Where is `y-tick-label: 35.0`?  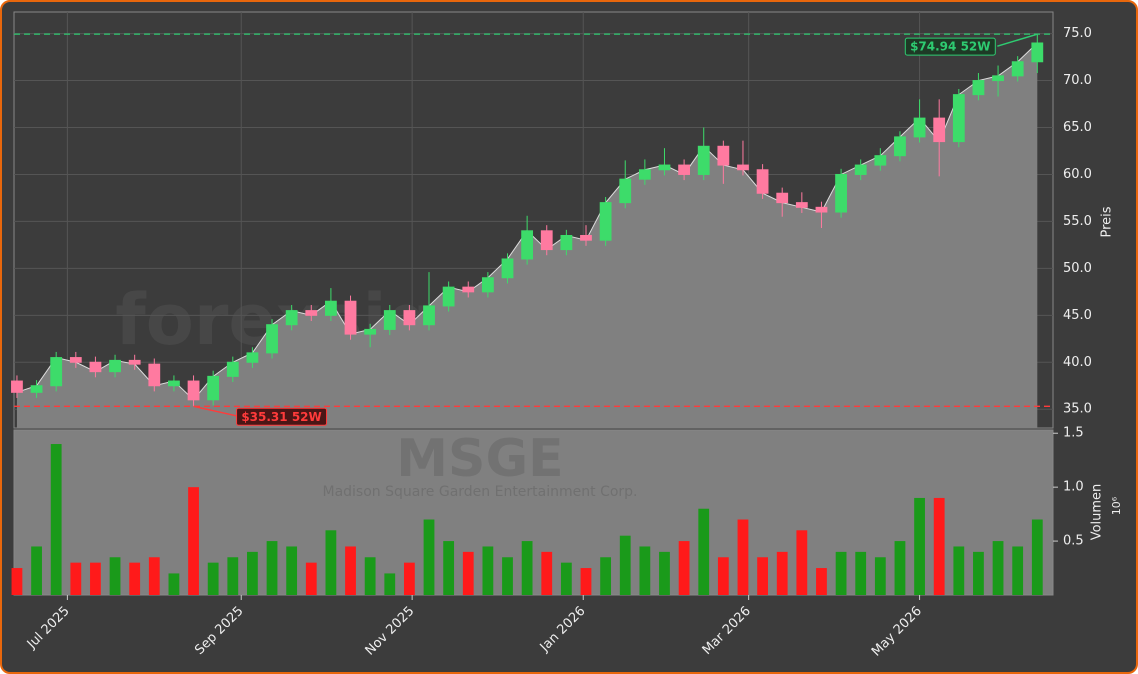
y-tick-label: 35.0 is located at coordinates (1077, 409).